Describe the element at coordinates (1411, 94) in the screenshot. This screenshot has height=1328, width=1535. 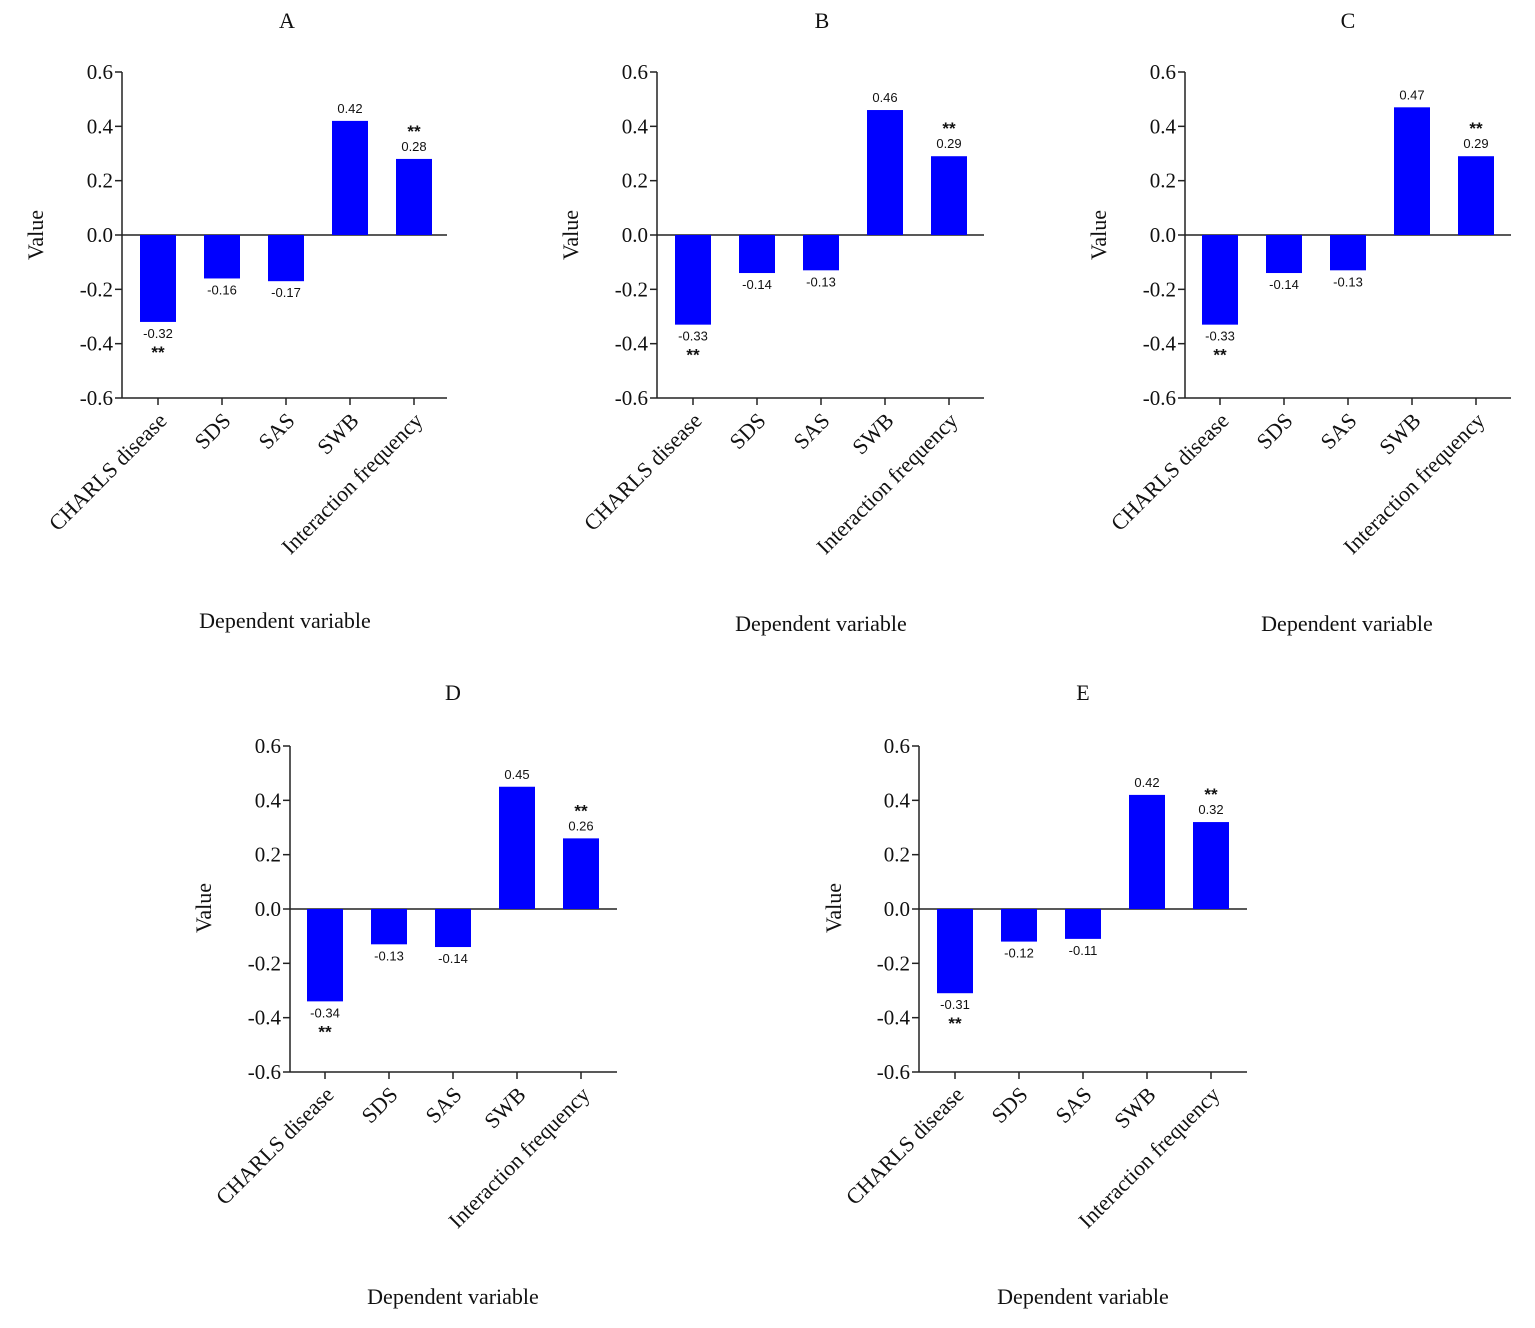
I see `data-label: 0.47` at that location.